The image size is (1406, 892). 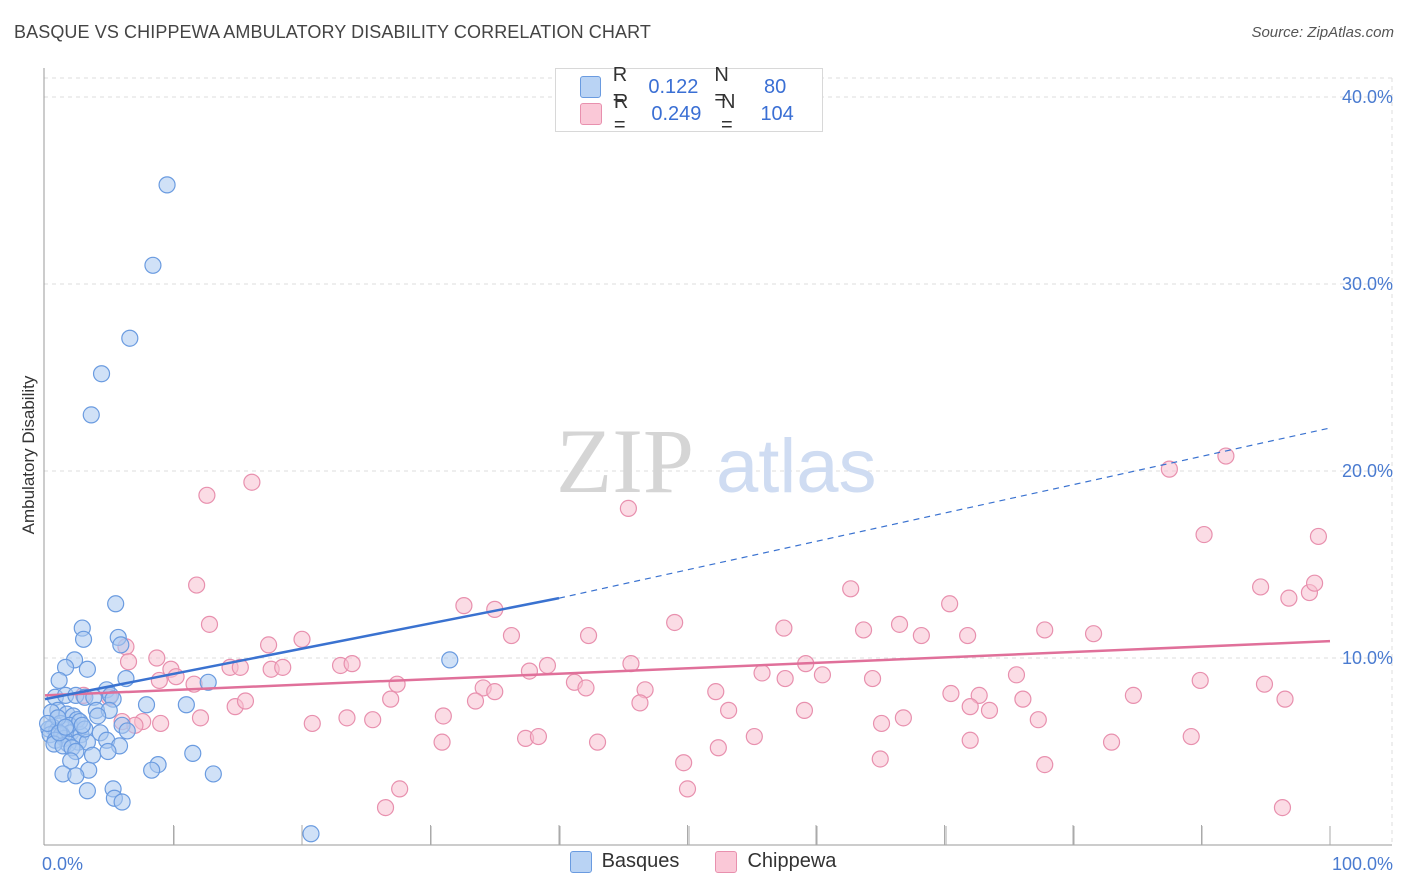 I want to click on watermark: ZIP atlas, so click(x=716, y=461).